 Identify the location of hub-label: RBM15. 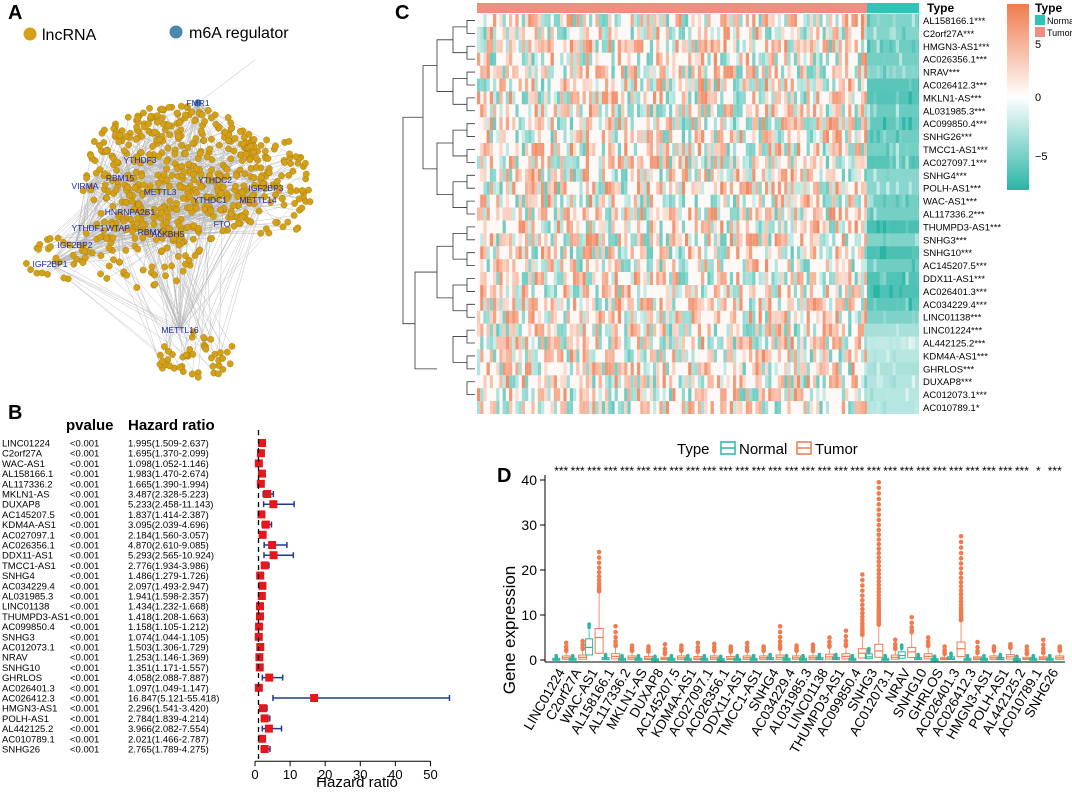
(120, 178).